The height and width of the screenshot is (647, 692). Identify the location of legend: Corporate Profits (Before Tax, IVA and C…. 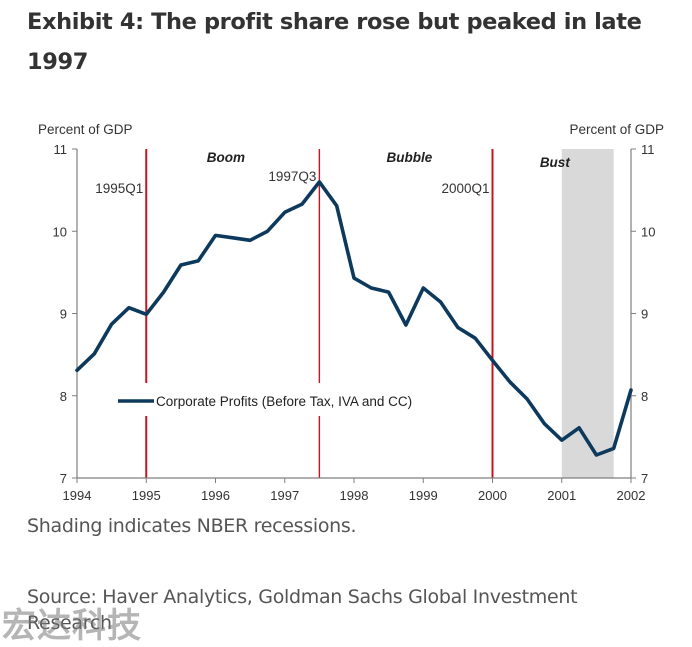
(265, 401).